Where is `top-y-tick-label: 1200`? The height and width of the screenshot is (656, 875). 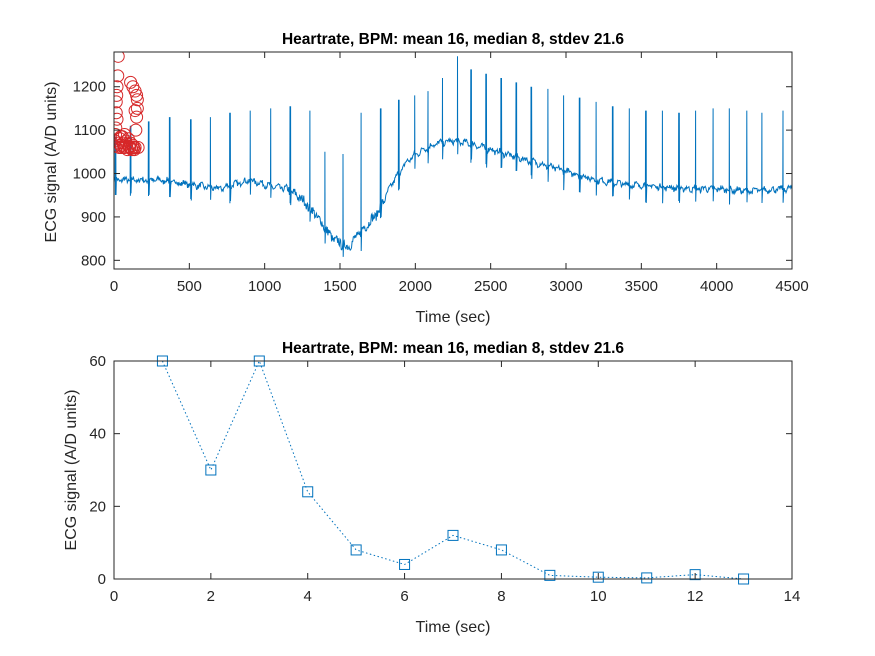 top-y-tick-label: 1200 is located at coordinates (89, 87).